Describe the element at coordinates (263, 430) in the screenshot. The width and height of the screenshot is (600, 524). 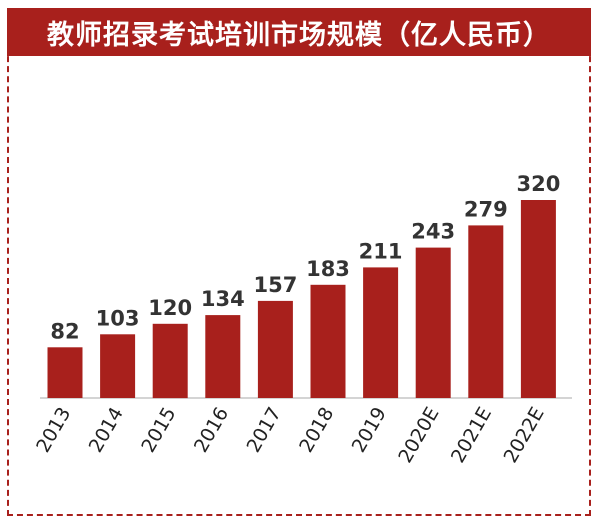
I see `category-label-2017: 2017` at that location.